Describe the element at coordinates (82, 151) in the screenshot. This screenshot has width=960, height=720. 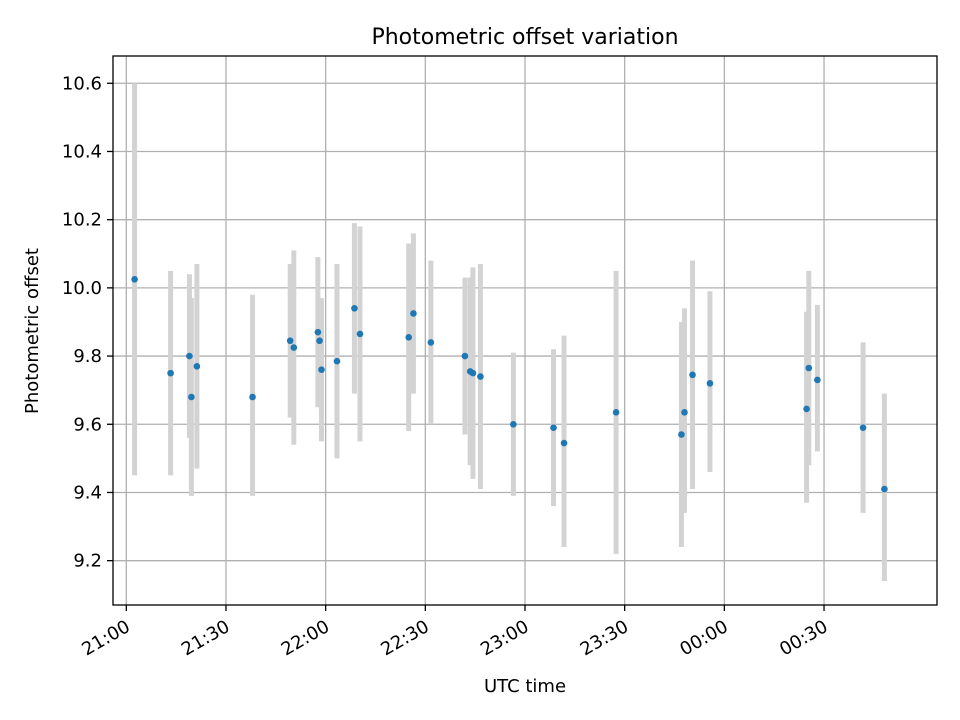
I see `y-tick-label: 10.4` at that location.